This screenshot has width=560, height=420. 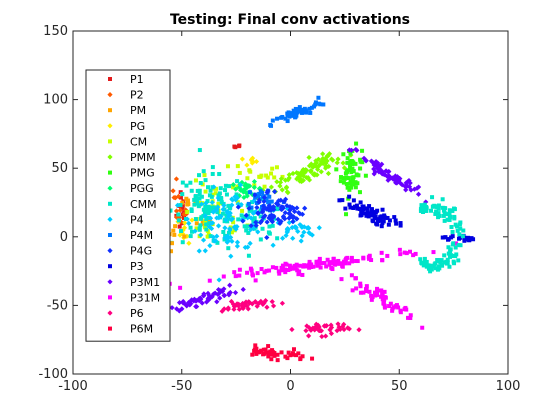 What do you see at coordinates (110, 126) in the screenshot?
I see `legend-marker-pg` at bounding box center [110, 126].